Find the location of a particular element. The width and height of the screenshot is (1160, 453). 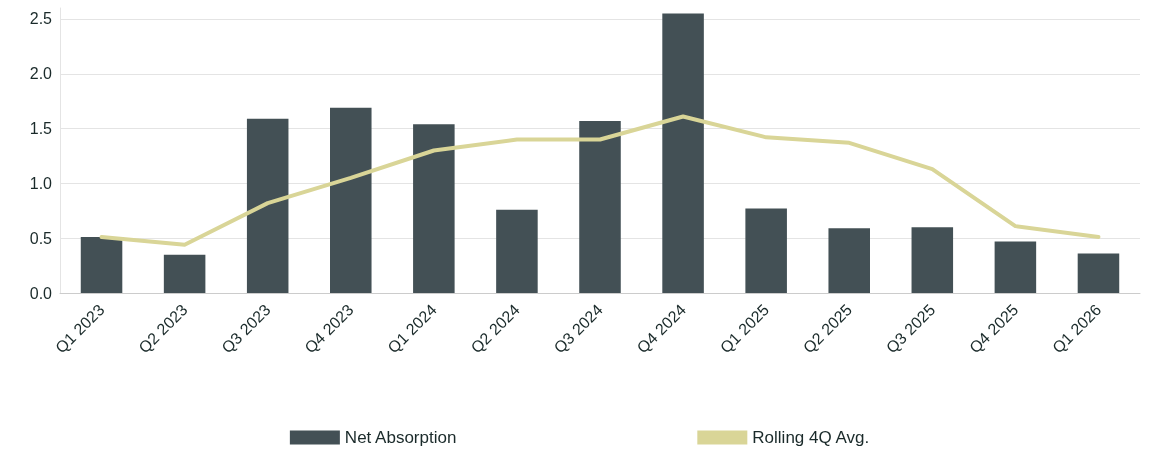

y-tick-label: 1.5 is located at coordinates (41, 129).